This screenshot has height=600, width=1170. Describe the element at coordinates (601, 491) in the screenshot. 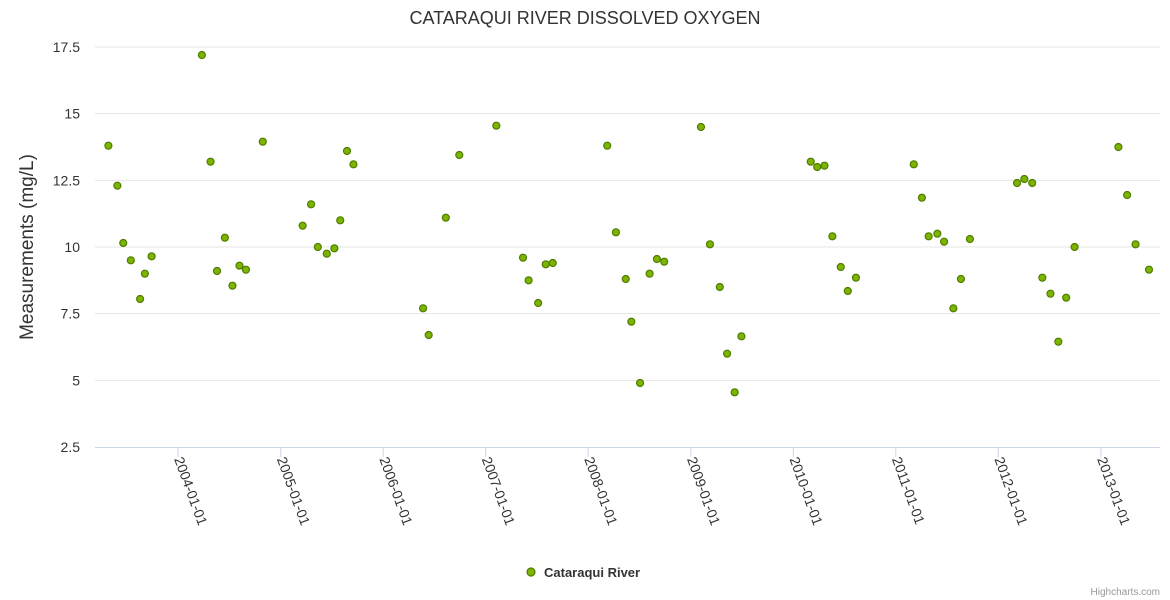

I see `x-tick-label: 2008-01-01` at that location.